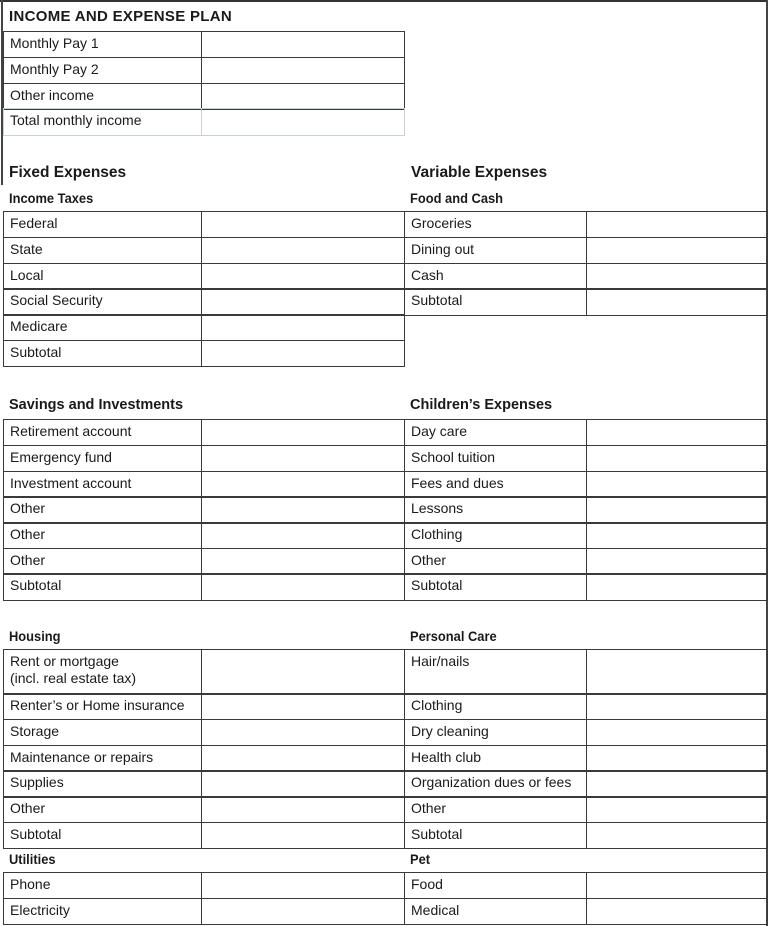 The image size is (768, 926). Describe the element at coordinates (2, 92) in the screenshot. I see `page-border-left` at that location.